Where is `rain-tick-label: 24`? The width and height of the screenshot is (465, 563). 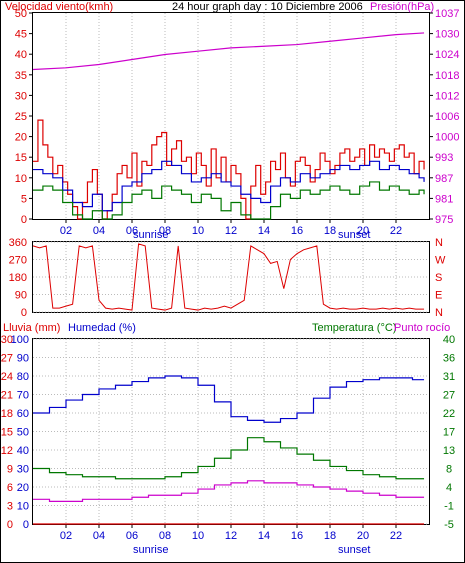 rain-tick-label: 24 is located at coordinates (7, 377).